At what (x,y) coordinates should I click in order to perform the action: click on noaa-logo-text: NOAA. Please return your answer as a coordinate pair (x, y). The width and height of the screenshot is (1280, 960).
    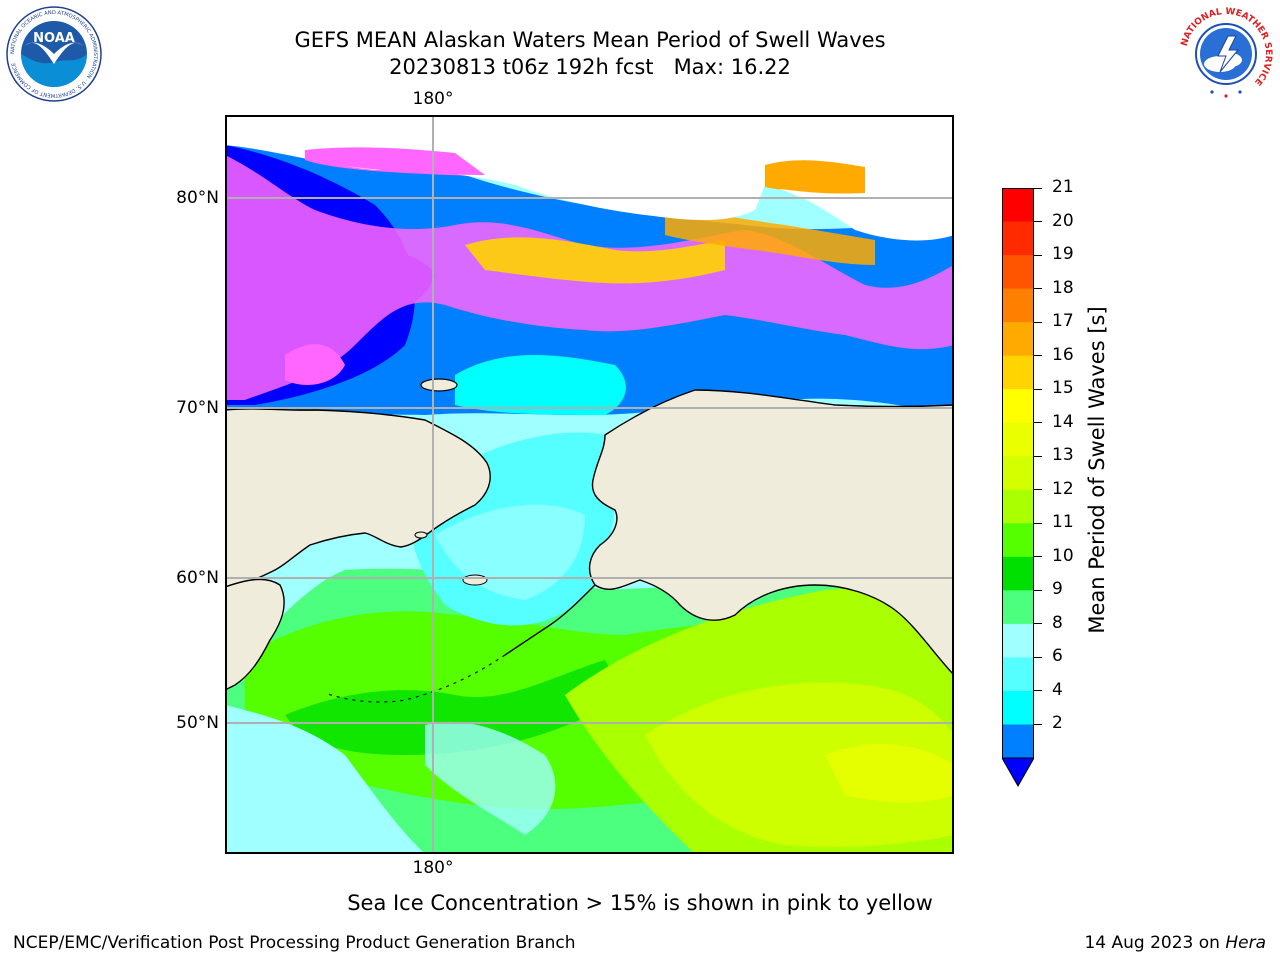
    Looking at the image, I should click on (54, 38).